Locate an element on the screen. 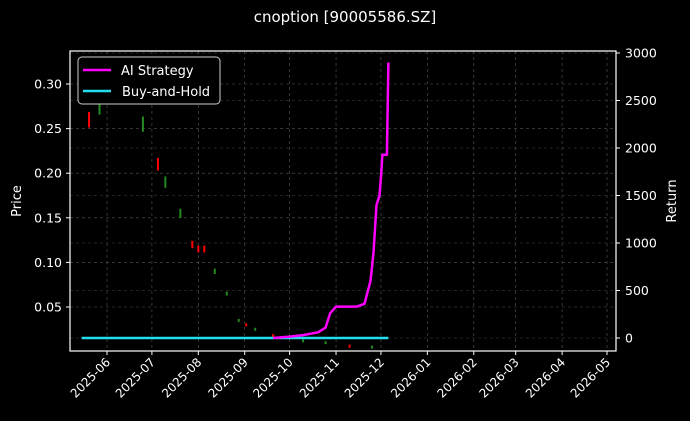 This screenshot has width=690, height=421. x-tick-label: 2026-04 is located at coordinates (545, 377).